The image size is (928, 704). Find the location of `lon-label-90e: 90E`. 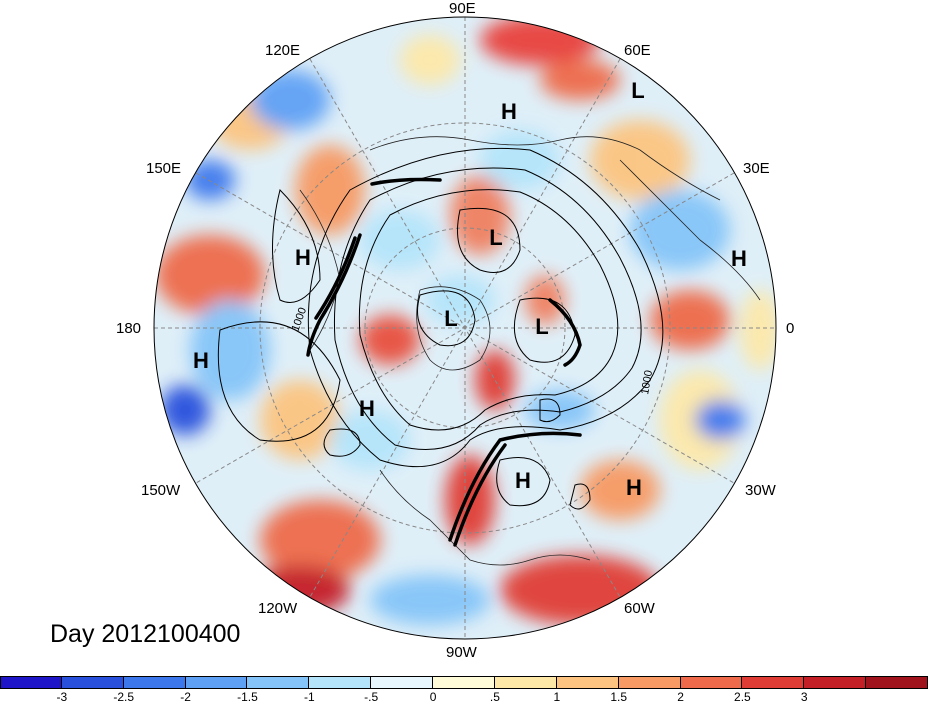

lon-label-90e: 90E is located at coordinates (462, 8).